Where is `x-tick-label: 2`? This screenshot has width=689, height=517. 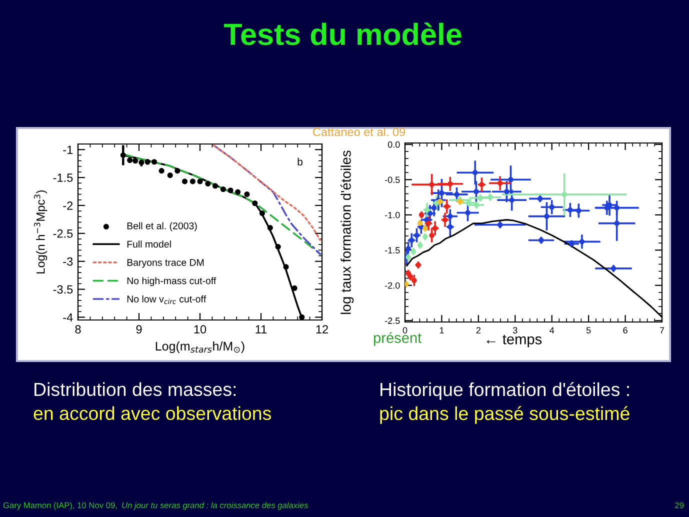 x-tick-label: 2 is located at coordinates (478, 330).